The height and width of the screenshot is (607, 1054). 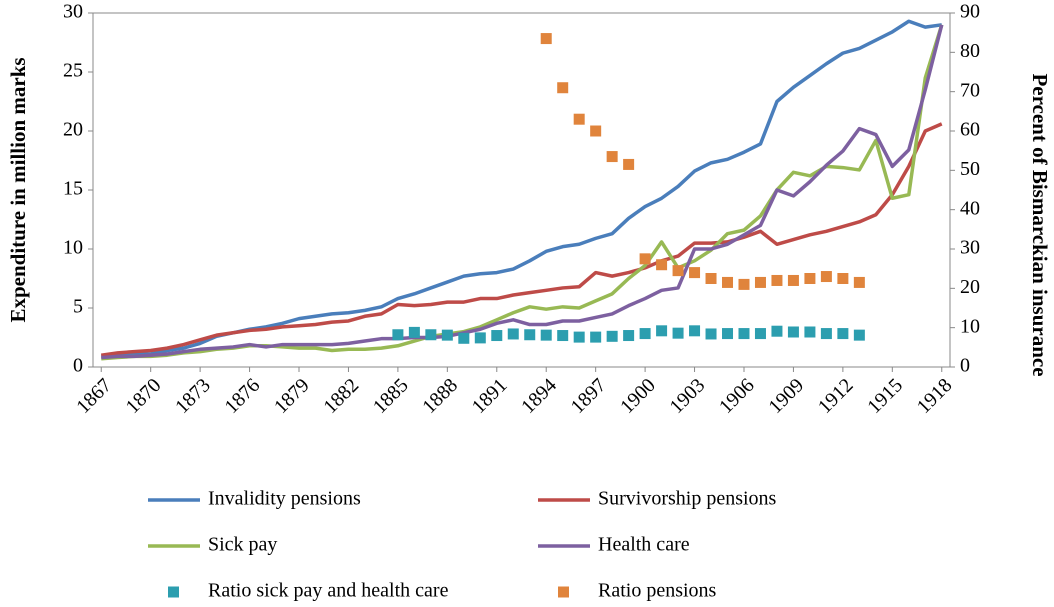 I want to click on y-tick-label: 20, so click(x=73, y=130).